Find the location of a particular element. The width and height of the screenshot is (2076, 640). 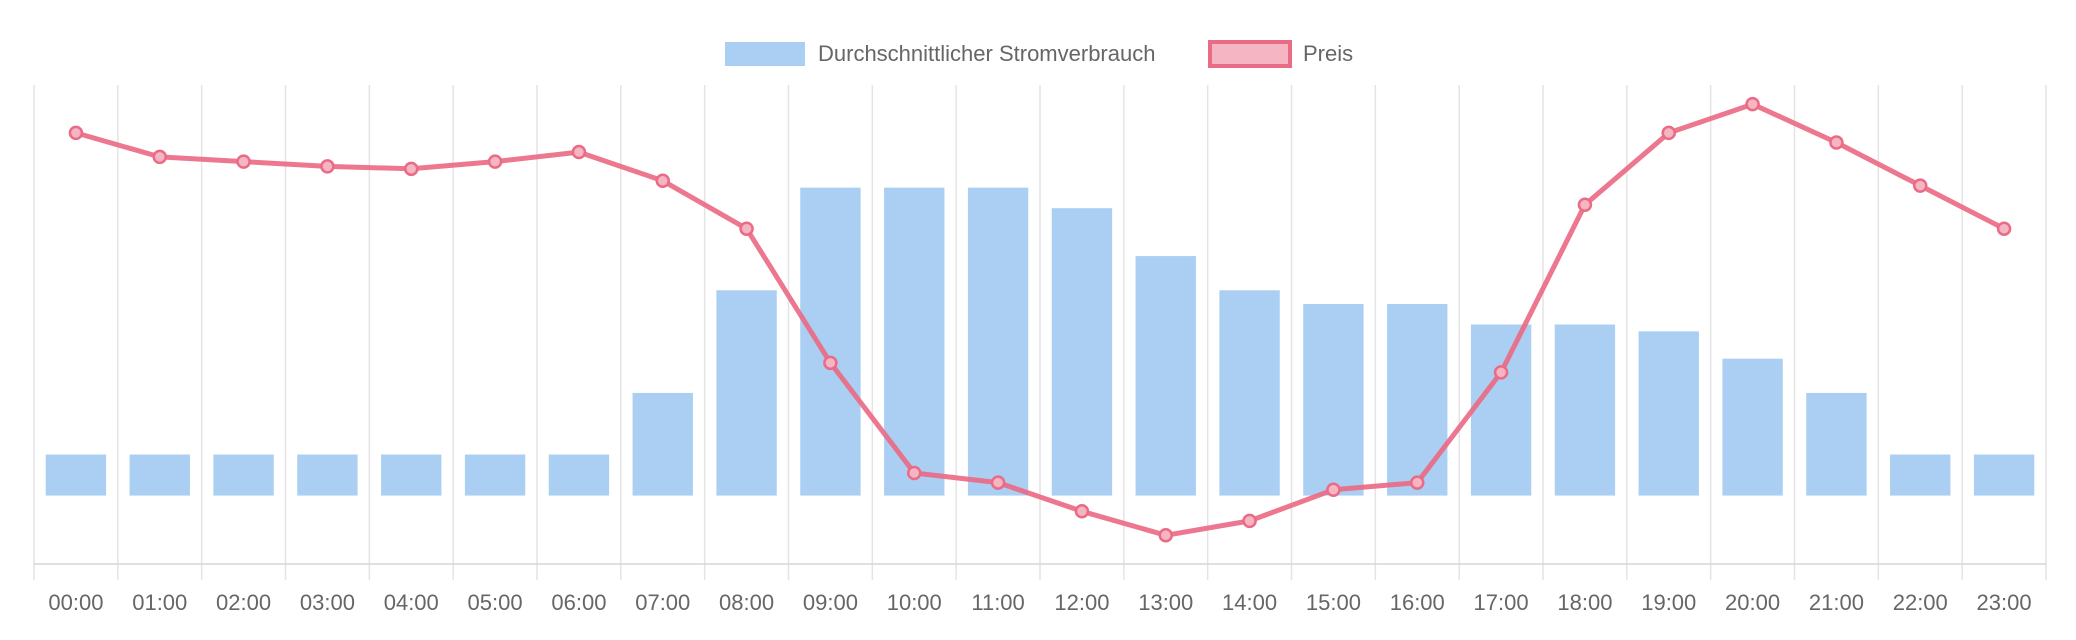

x-tick-label: 22:00 is located at coordinates (1920, 602).